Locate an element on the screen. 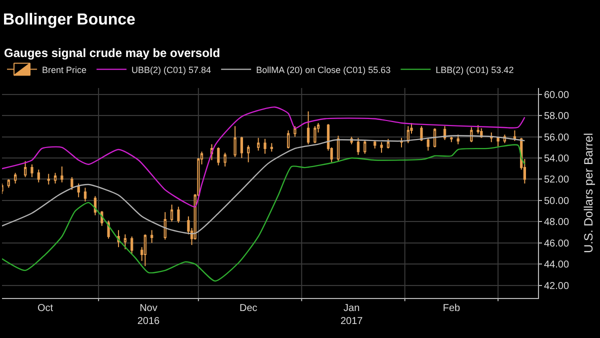  legend-label: Brent Price is located at coordinates (64, 69).